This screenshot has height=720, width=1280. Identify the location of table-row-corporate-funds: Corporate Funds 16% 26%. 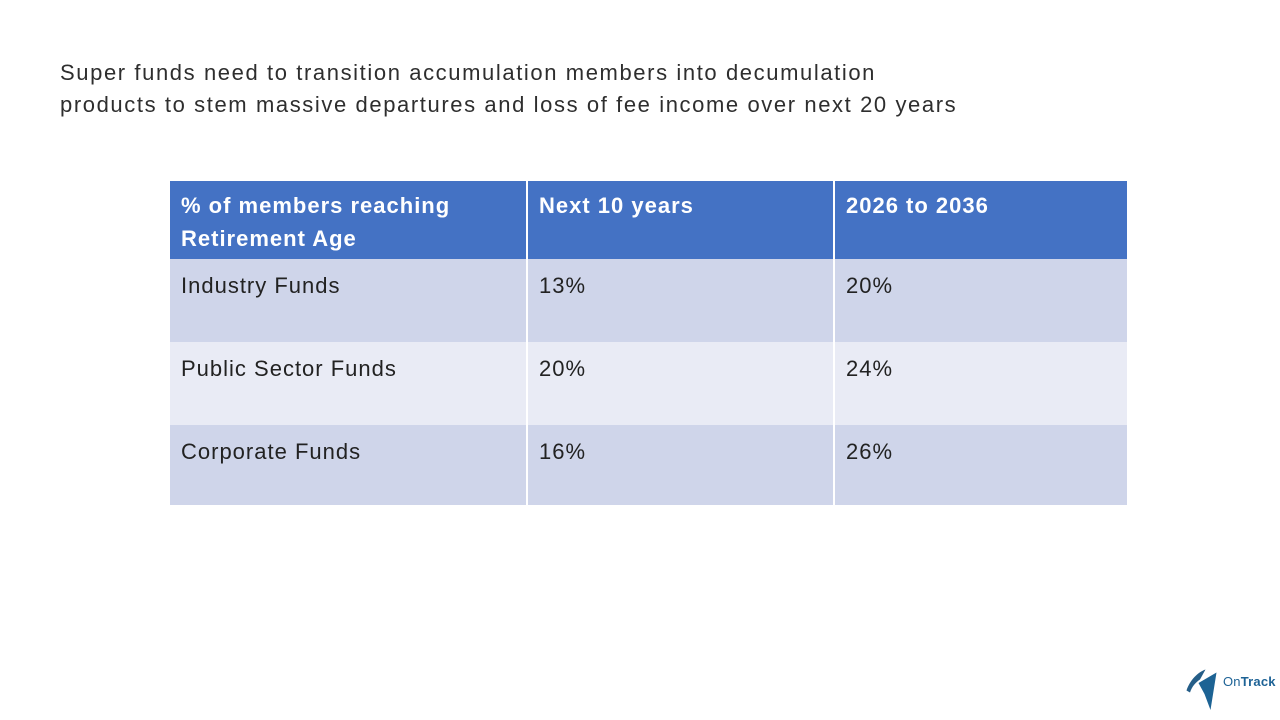
(648, 465).